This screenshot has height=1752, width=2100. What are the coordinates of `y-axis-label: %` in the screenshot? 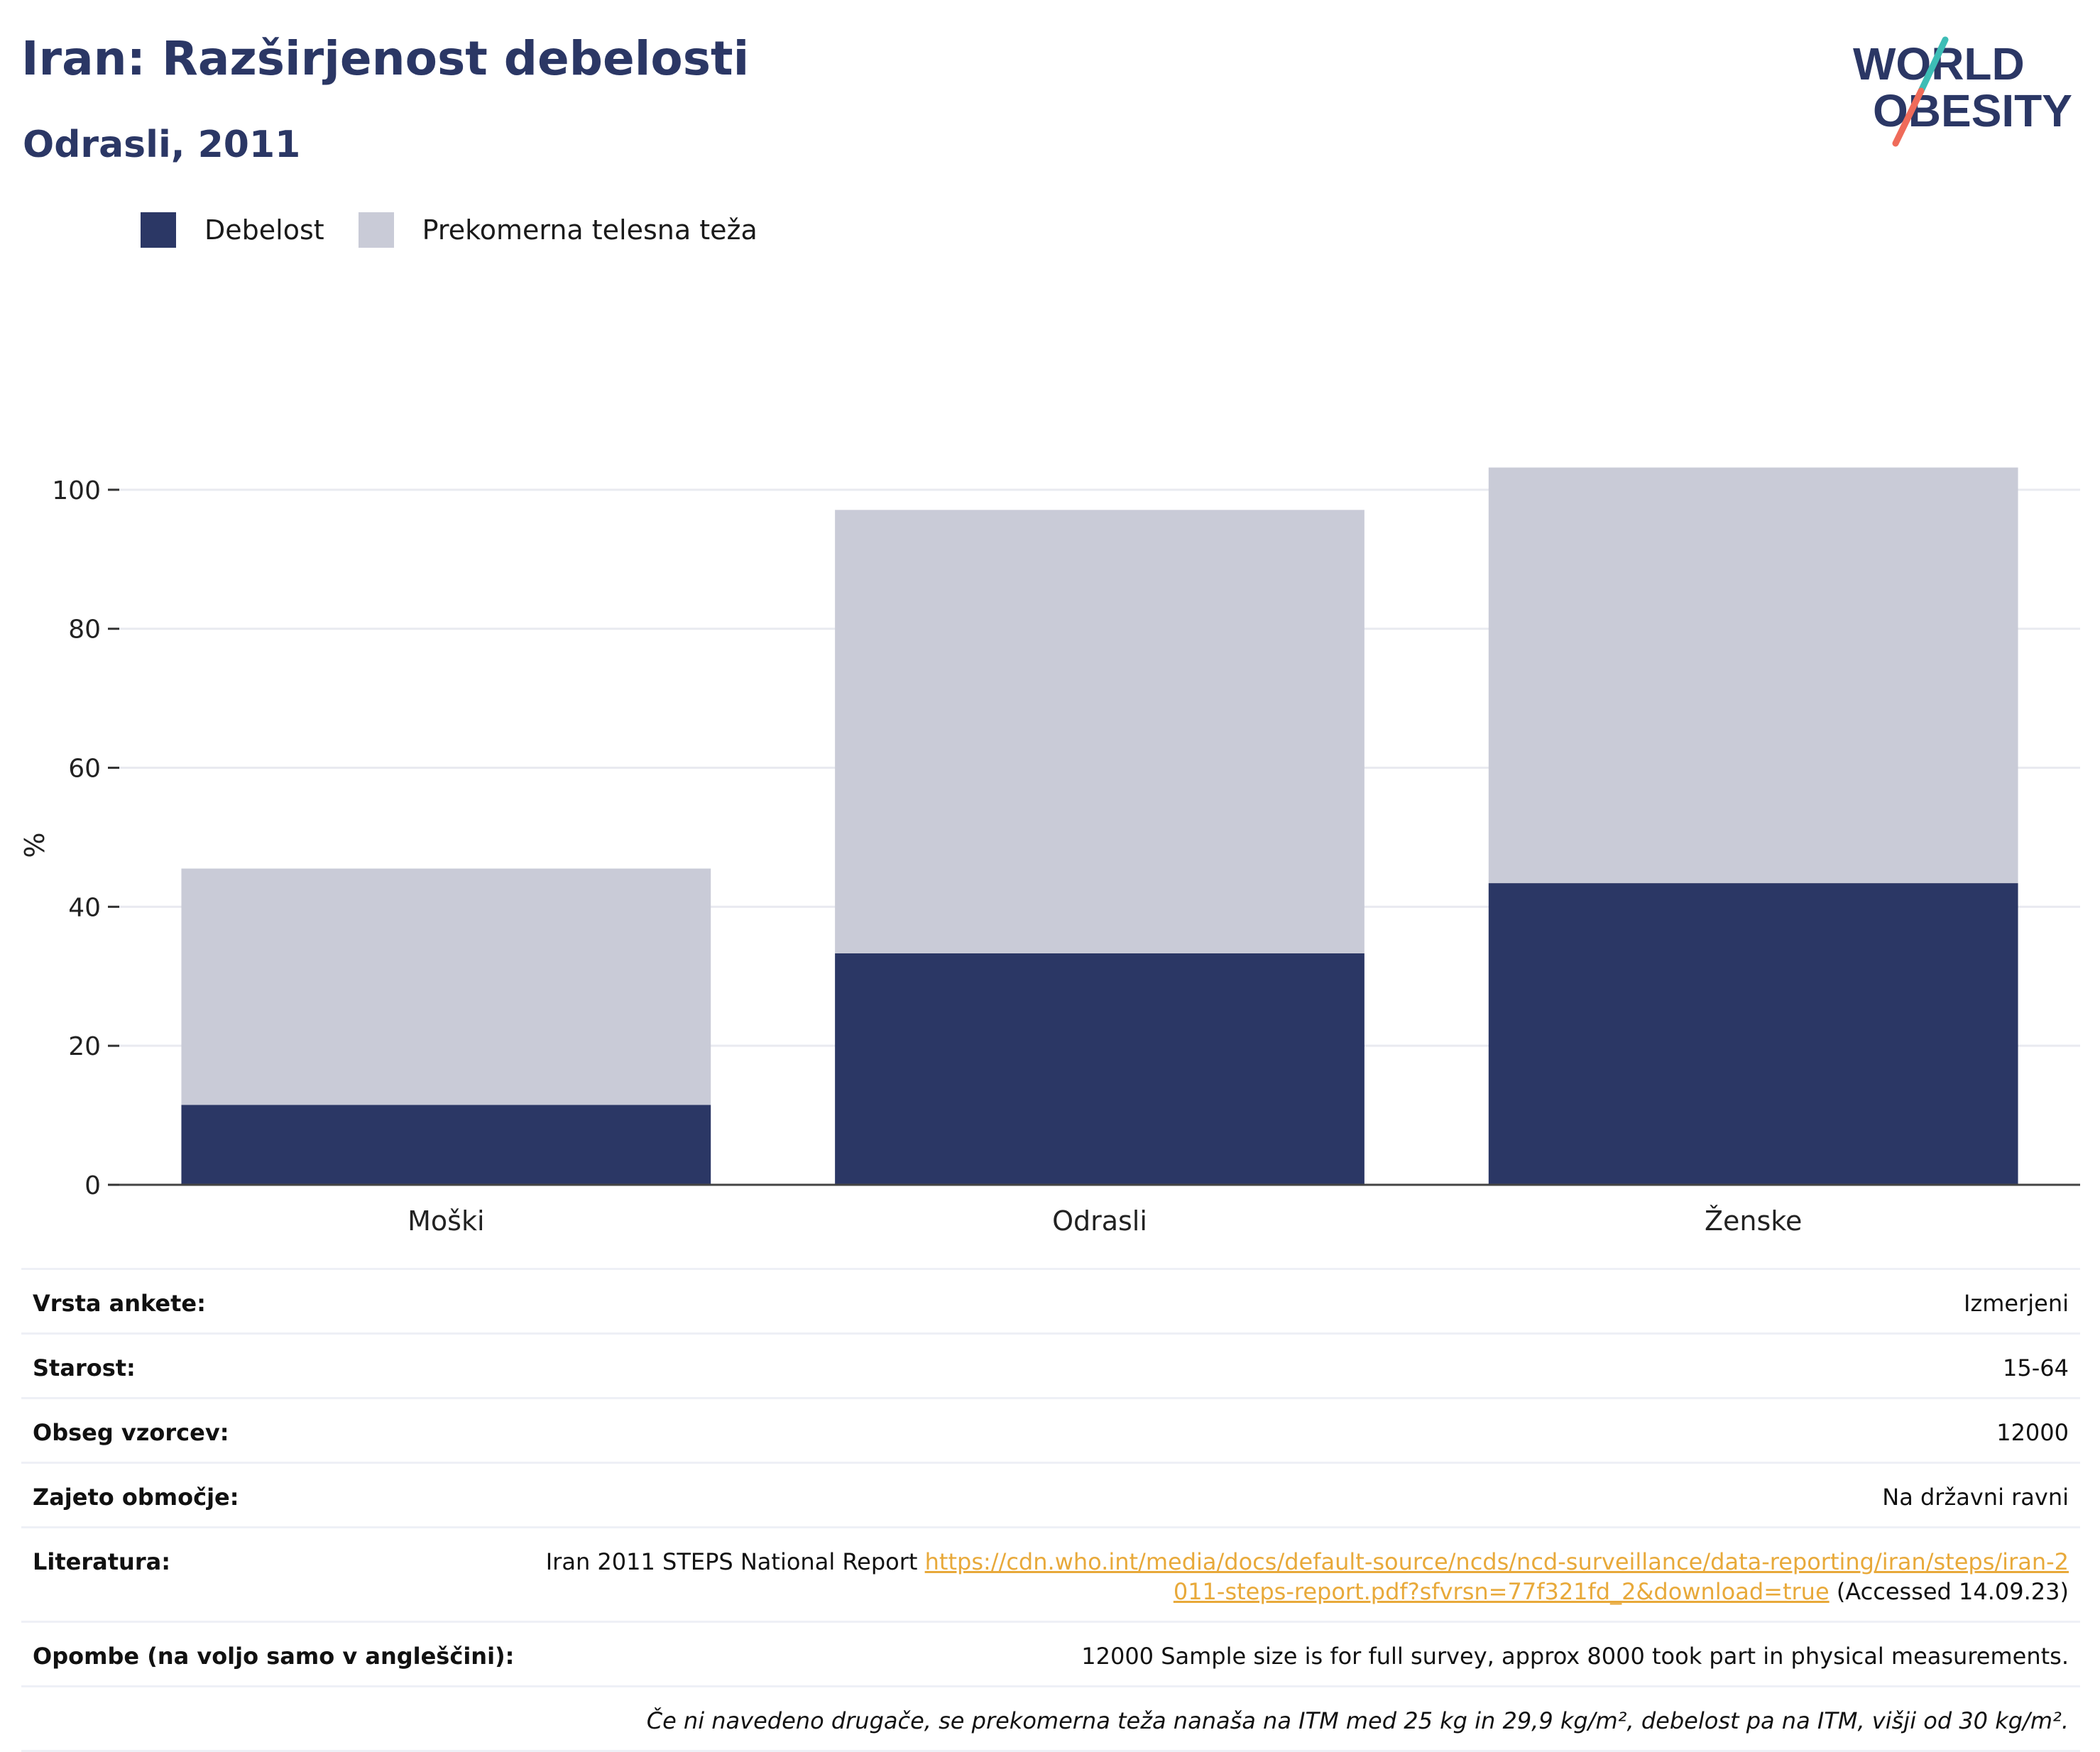 It's located at (34, 845).